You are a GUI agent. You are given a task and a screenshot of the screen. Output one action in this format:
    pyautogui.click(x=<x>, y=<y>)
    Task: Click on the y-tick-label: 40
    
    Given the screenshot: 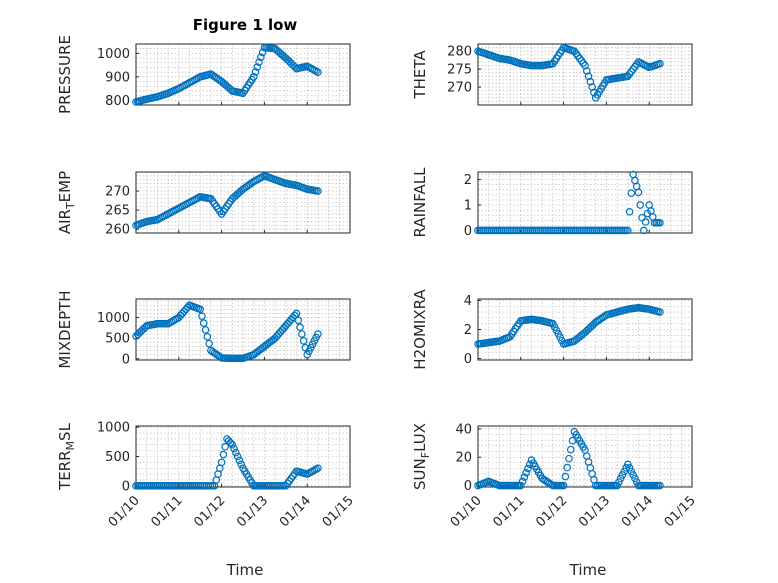 What is the action you would take?
    pyautogui.click(x=463, y=429)
    